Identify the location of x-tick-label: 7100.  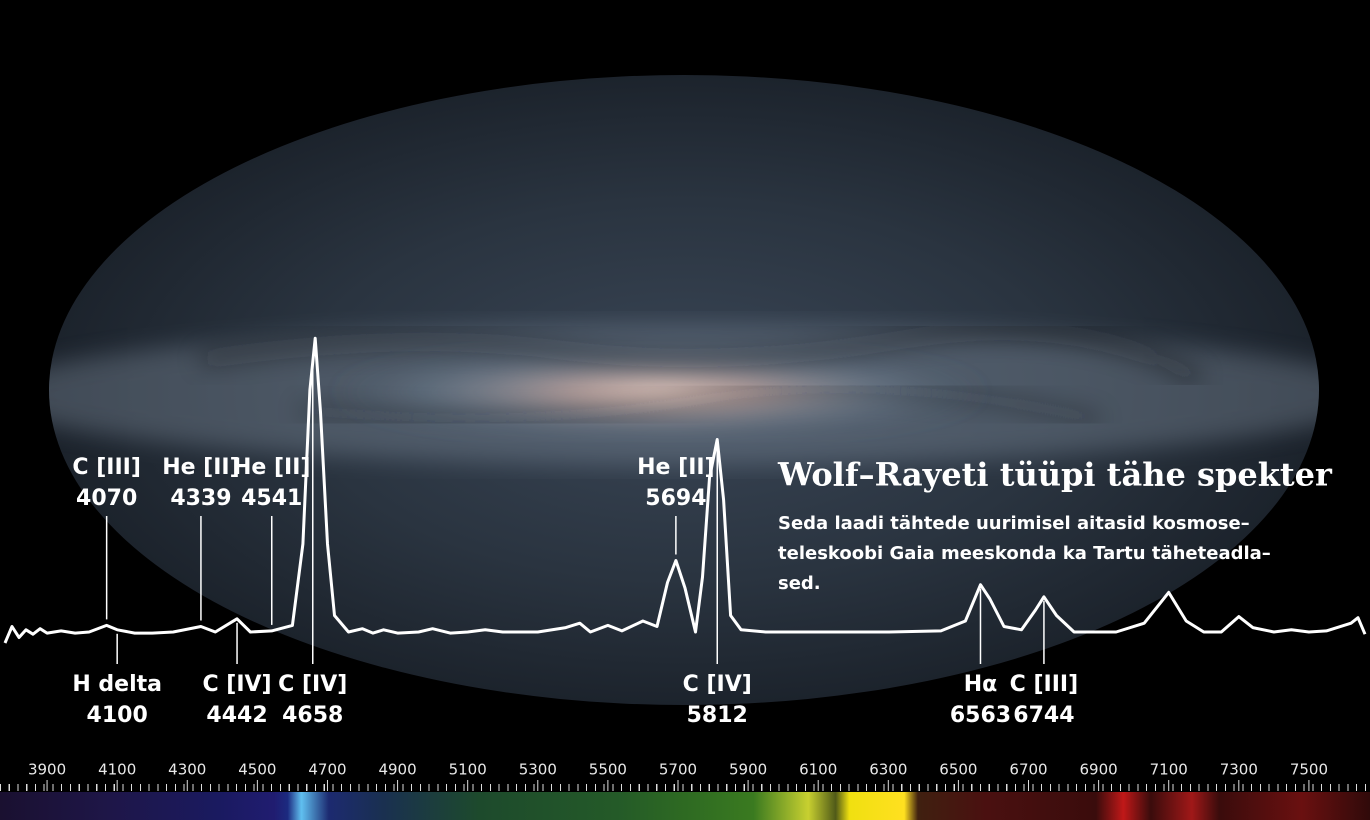
(1169, 770).